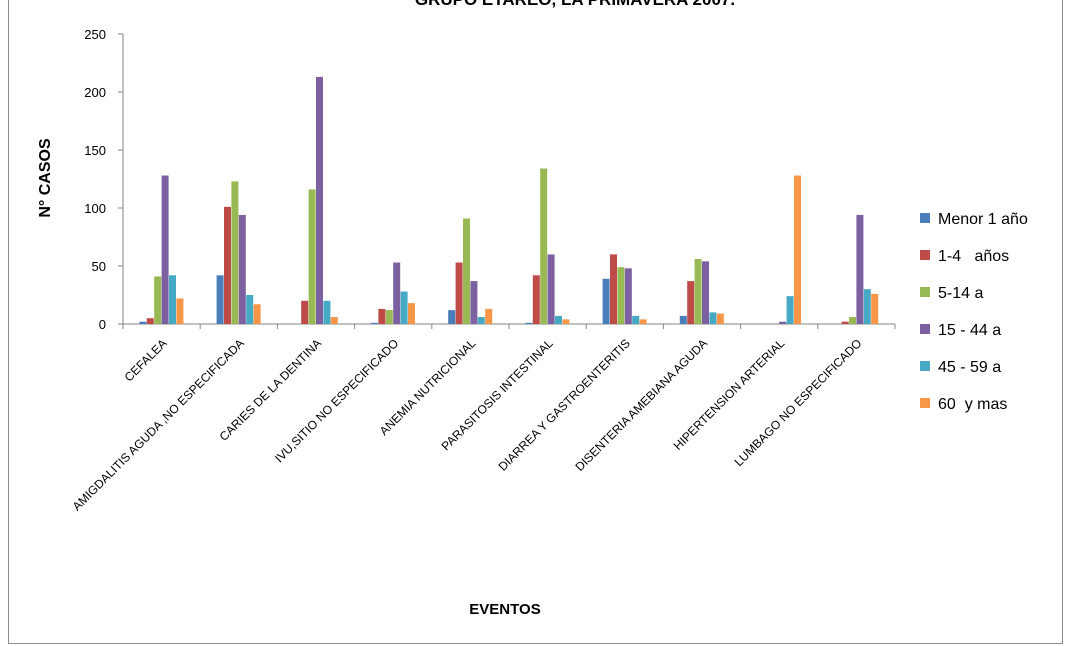 This screenshot has width=1065, height=646. I want to click on y-tick-label: 200, so click(95, 92).